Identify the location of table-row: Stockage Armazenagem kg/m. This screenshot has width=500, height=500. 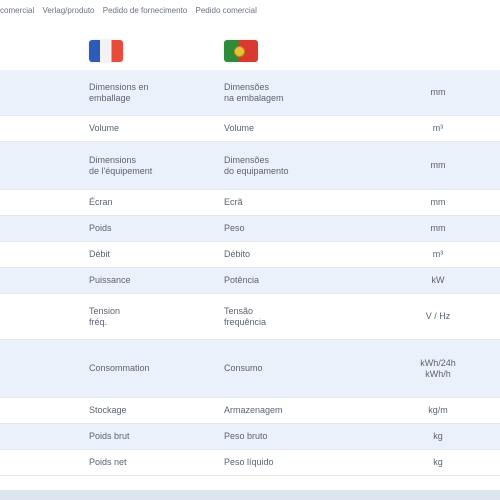
(250, 411).